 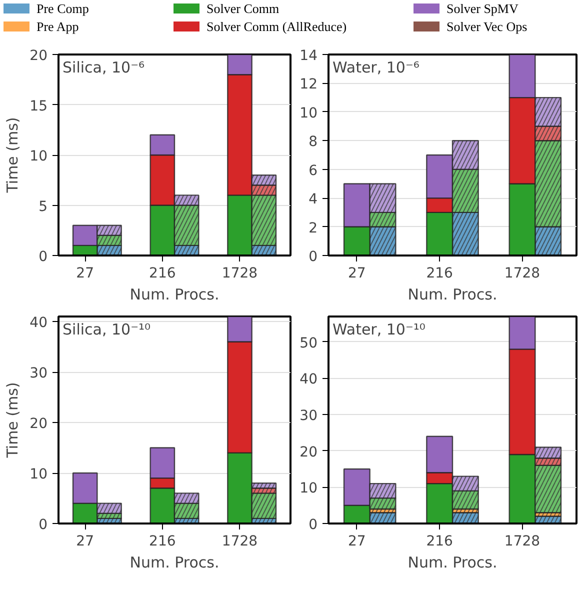 What do you see at coordinates (106, 329) in the screenshot?
I see `chart-title: Silica, 10⁻¹⁰` at bounding box center [106, 329].